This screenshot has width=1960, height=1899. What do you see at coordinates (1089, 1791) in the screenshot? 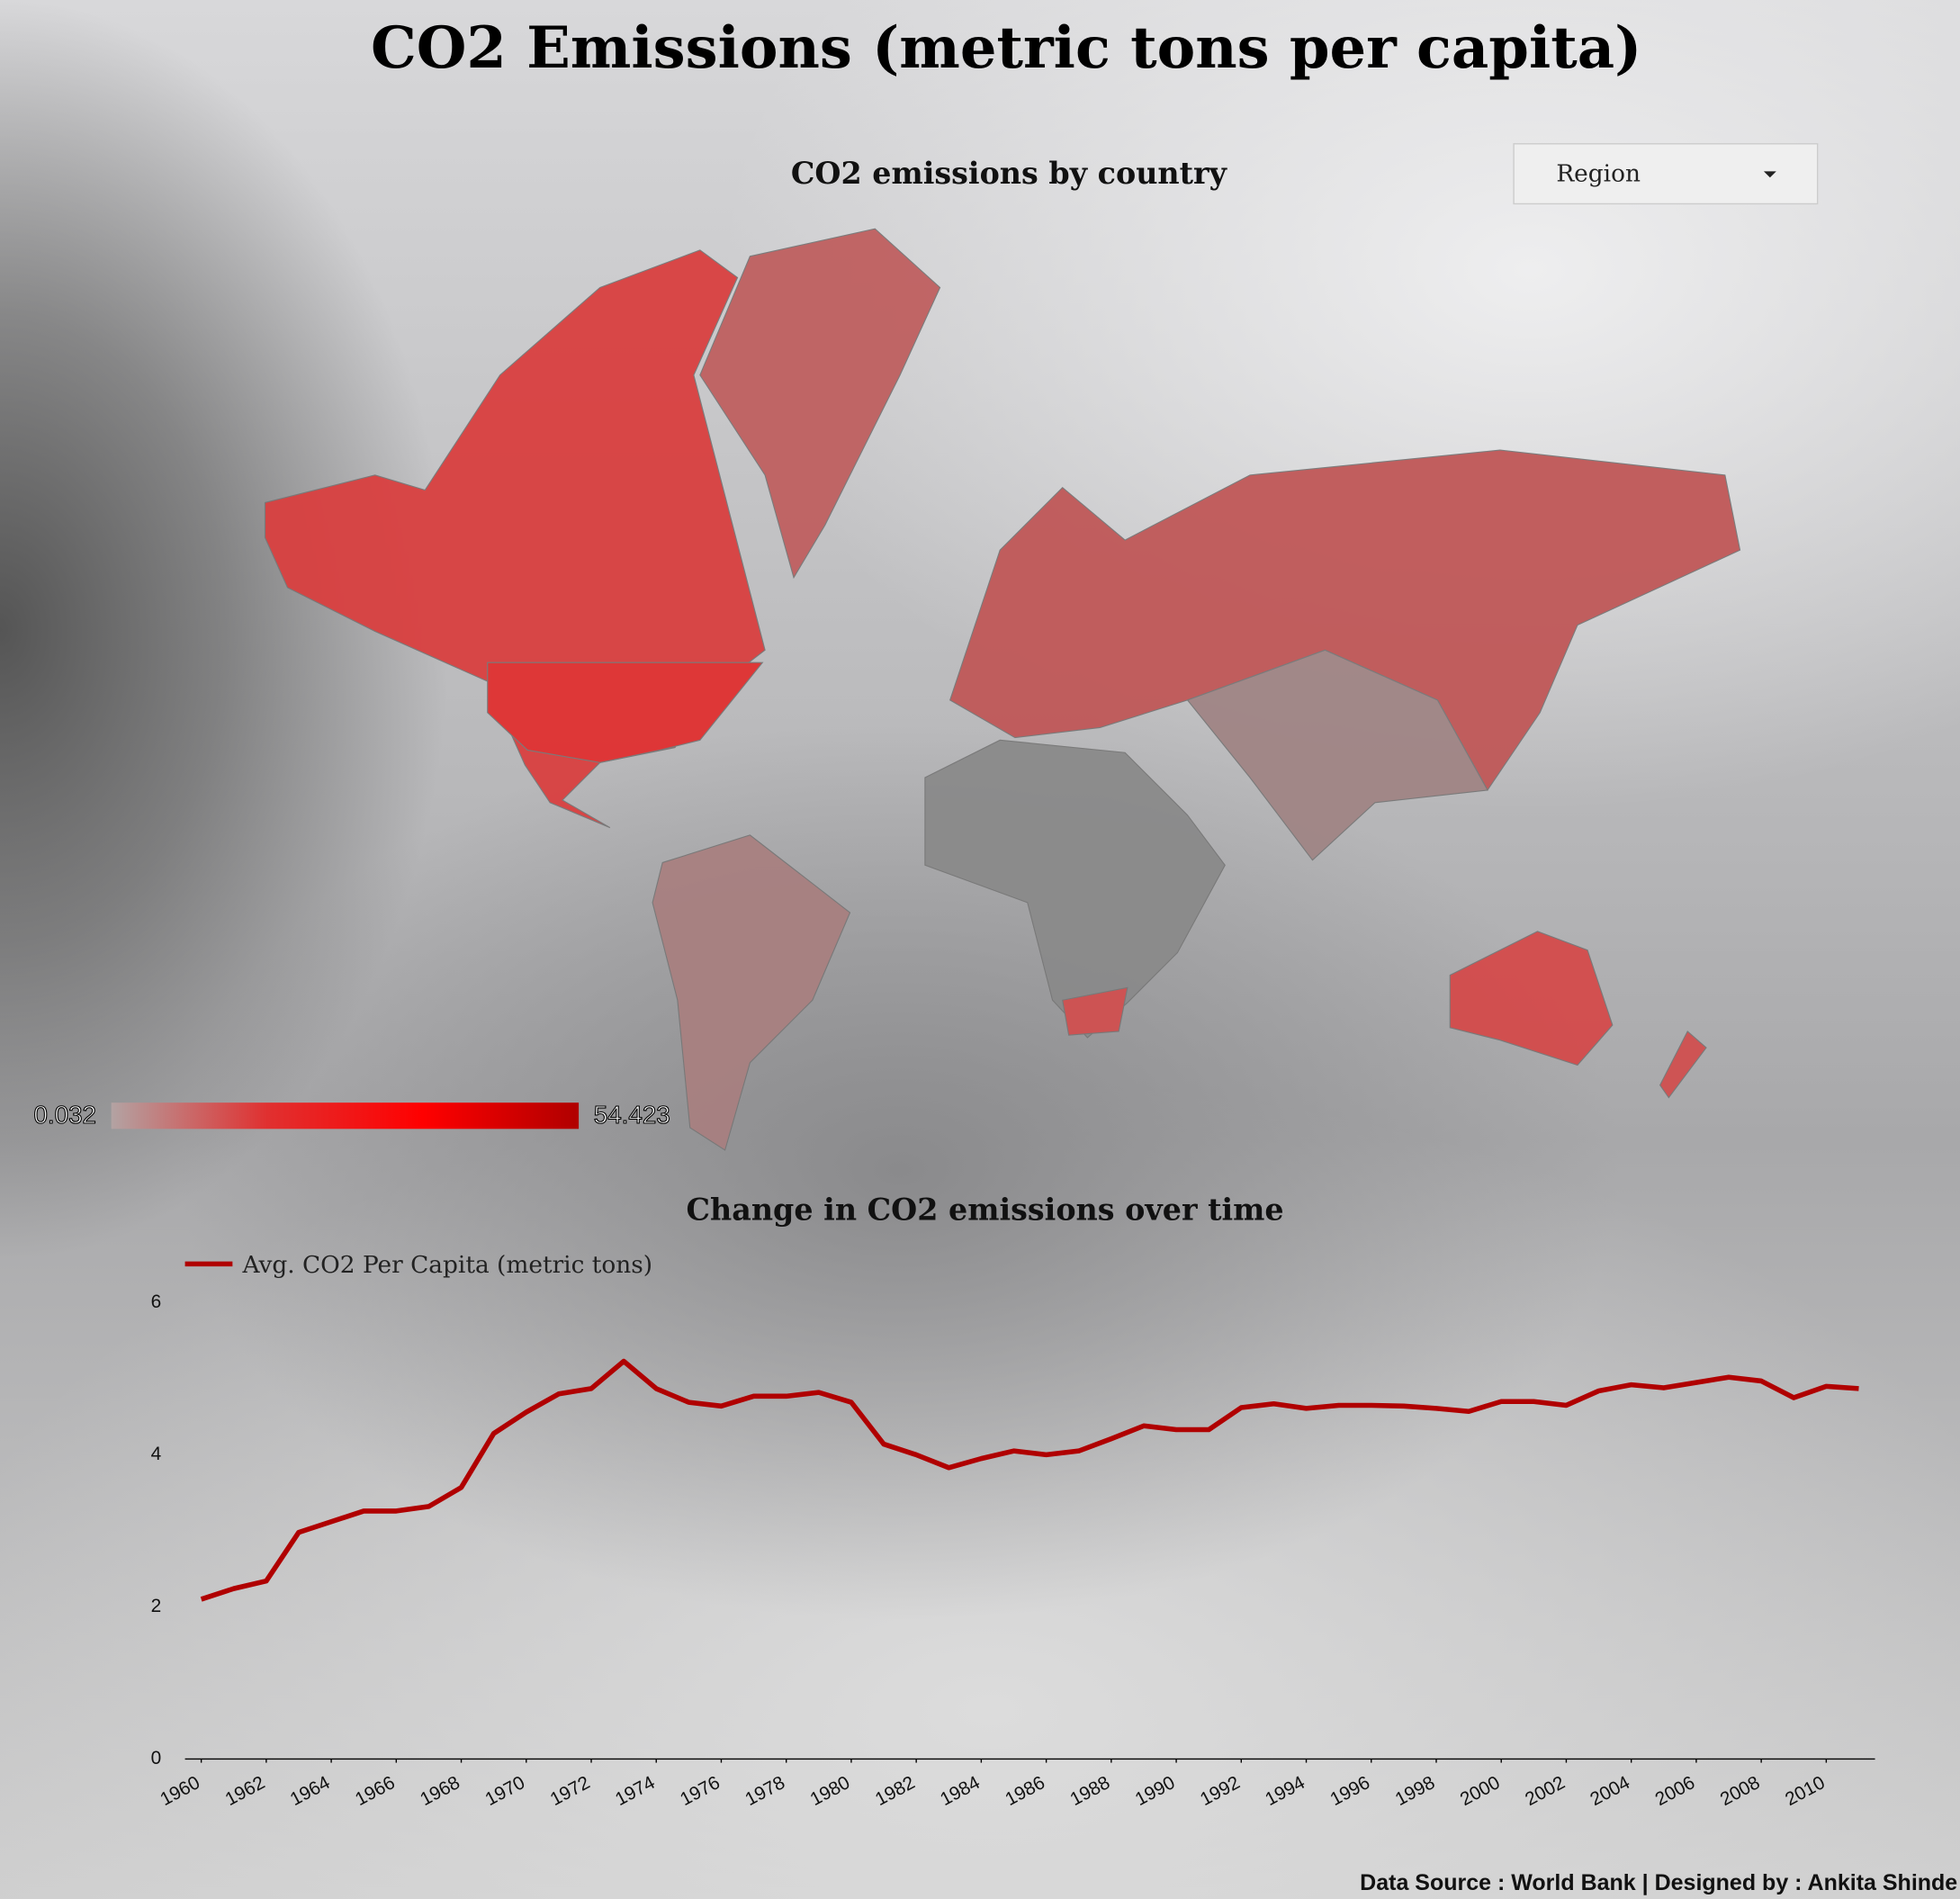
I see `x-tick-label: 1988` at bounding box center [1089, 1791].